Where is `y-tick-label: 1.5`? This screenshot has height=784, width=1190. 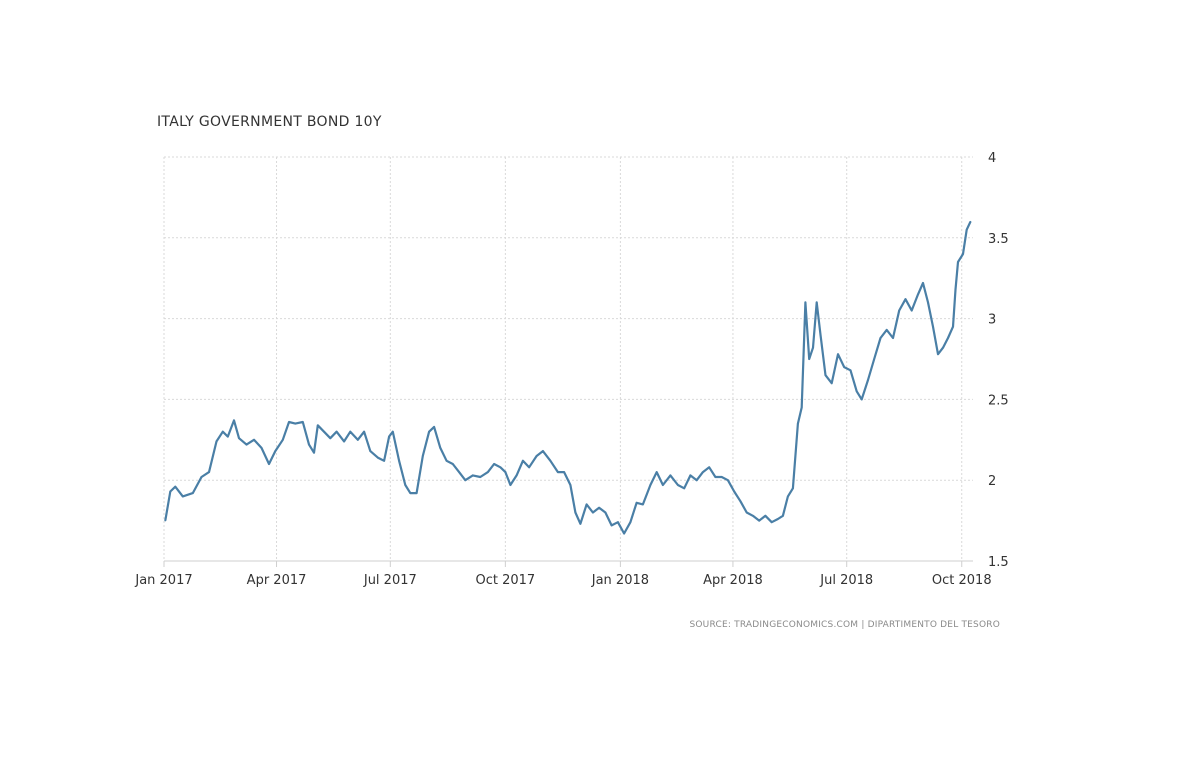
y-tick-label: 1.5 is located at coordinates (998, 562).